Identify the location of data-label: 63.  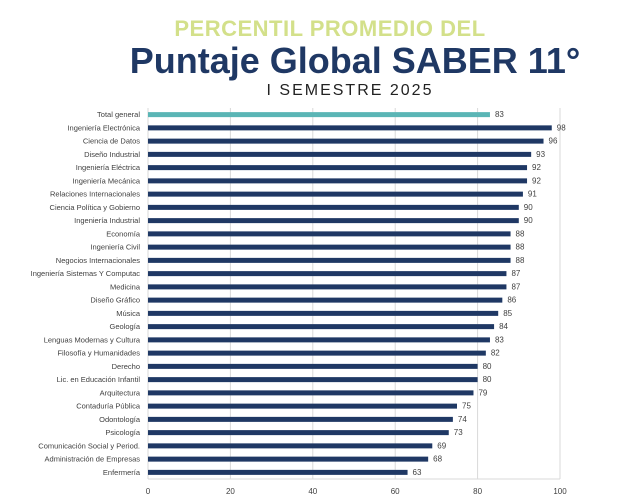
(417, 472).